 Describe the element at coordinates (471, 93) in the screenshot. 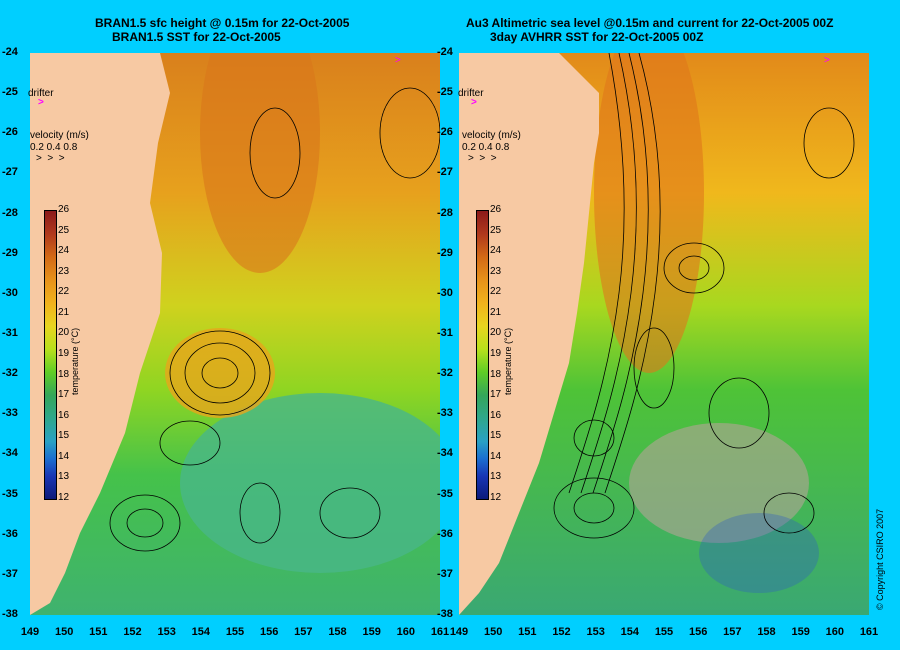

I see `right-drifter-label: drifter` at that location.